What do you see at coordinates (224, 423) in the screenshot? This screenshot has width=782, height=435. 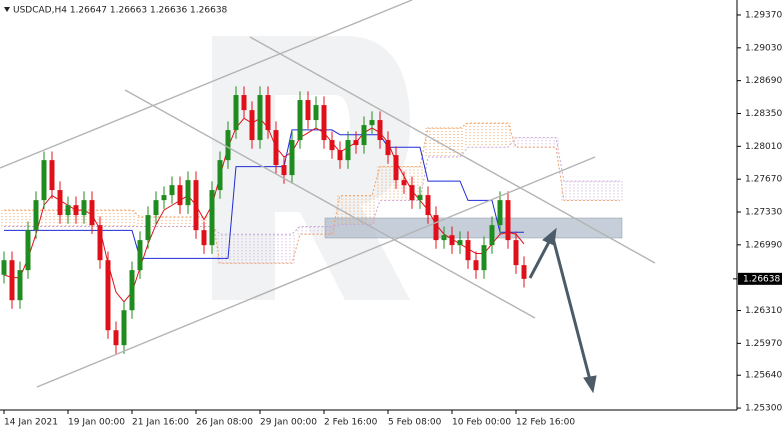 I see `x-tick-label: 26 Jan 08:00` at bounding box center [224, 423].